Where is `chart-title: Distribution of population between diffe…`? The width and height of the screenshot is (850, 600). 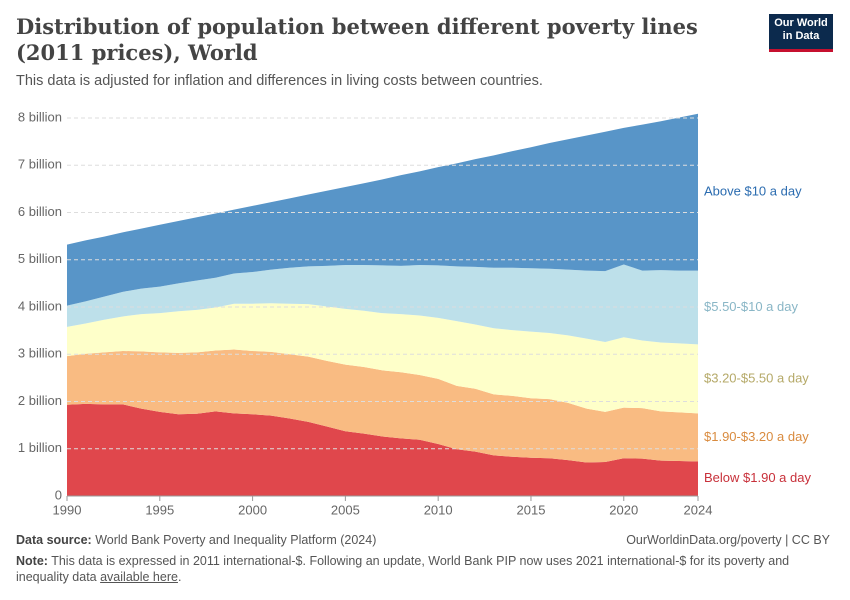 chart-title: Distribution of population between diffe… is located at coordinates (357, 39).